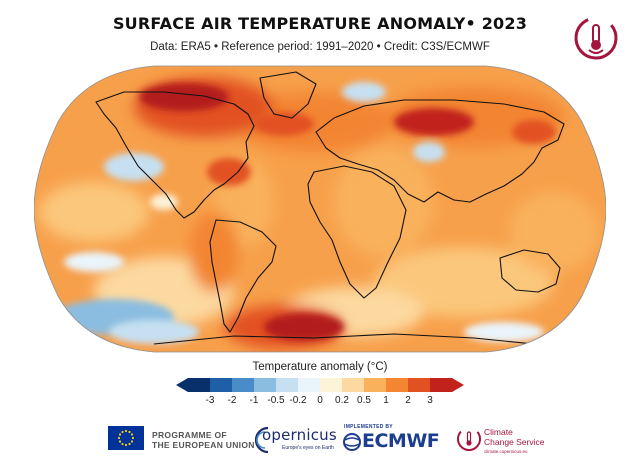 This screenshot has width=640, height=464. I want to click on copernicus-wordmark: opernicus, so click(299, 435).